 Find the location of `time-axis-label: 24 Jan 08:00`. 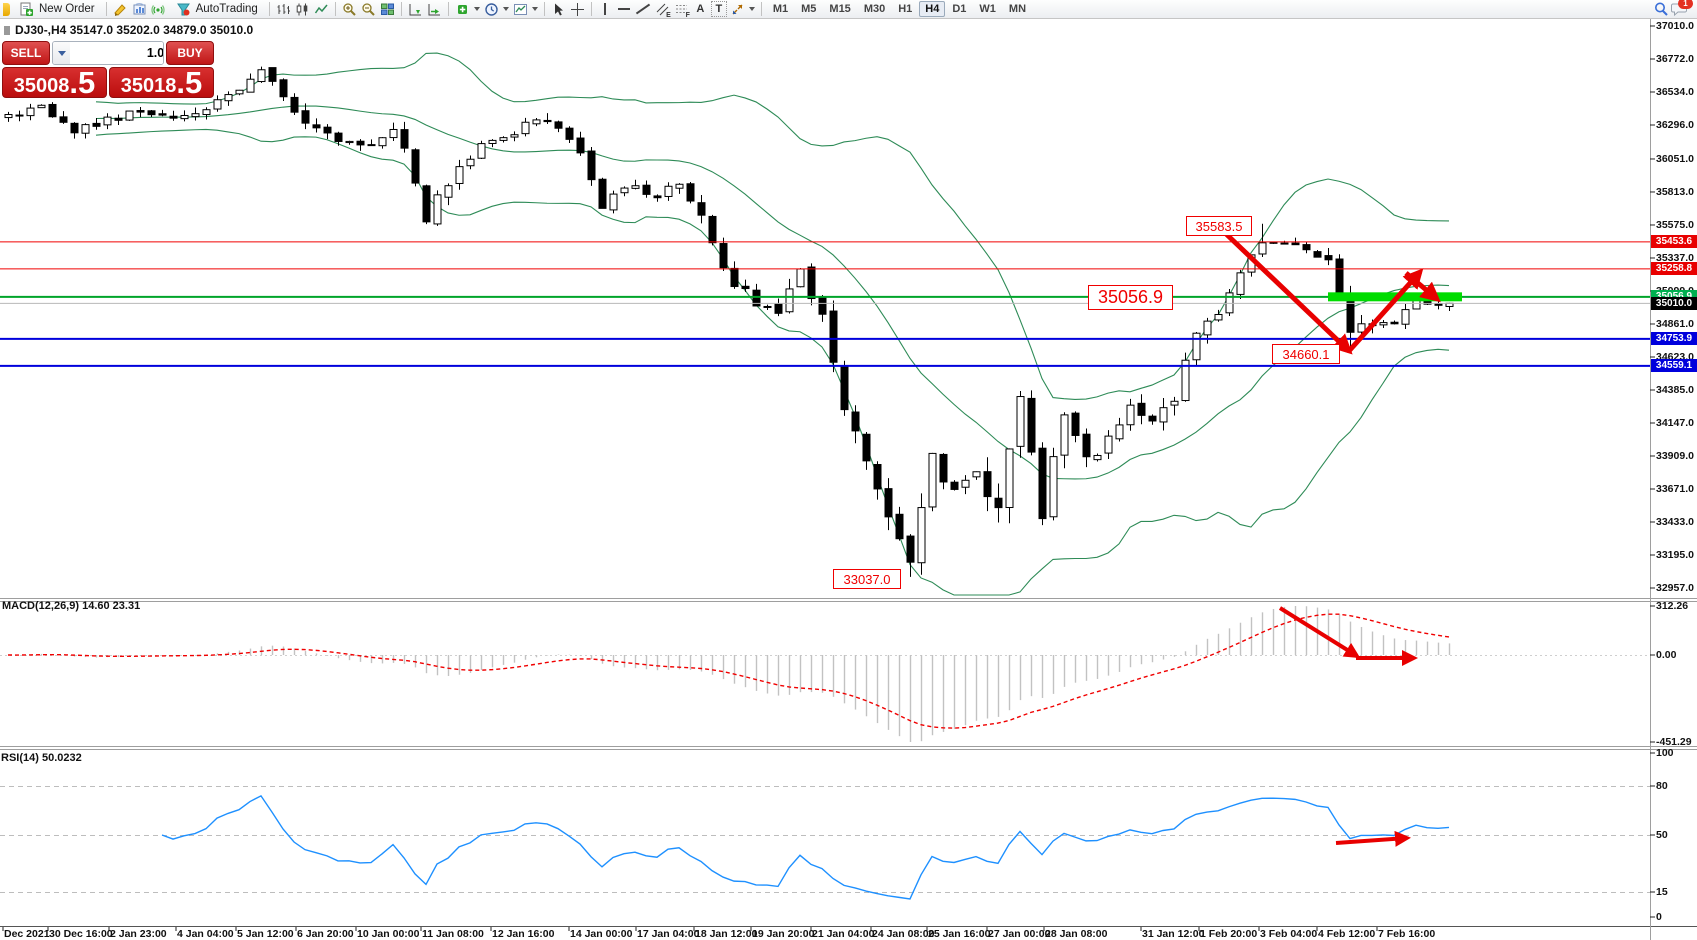

time-axis-label: 24 Jan 08:00 is located at coordinates (903, 934).